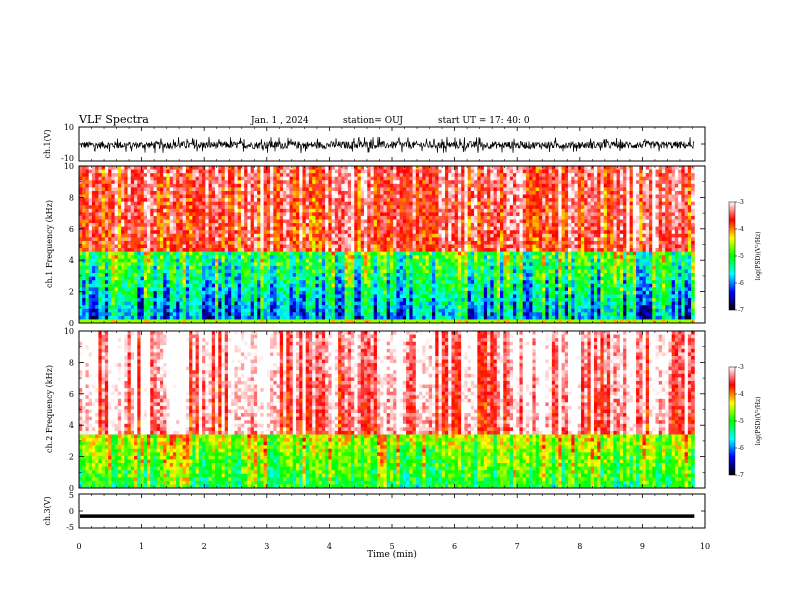 The width and height of the screenshot is (792, 612). Describe the element at coordinates (47, 143) in the screenshot. I see `ch1-waveform-ylabel: ch.1(V)` at that location.